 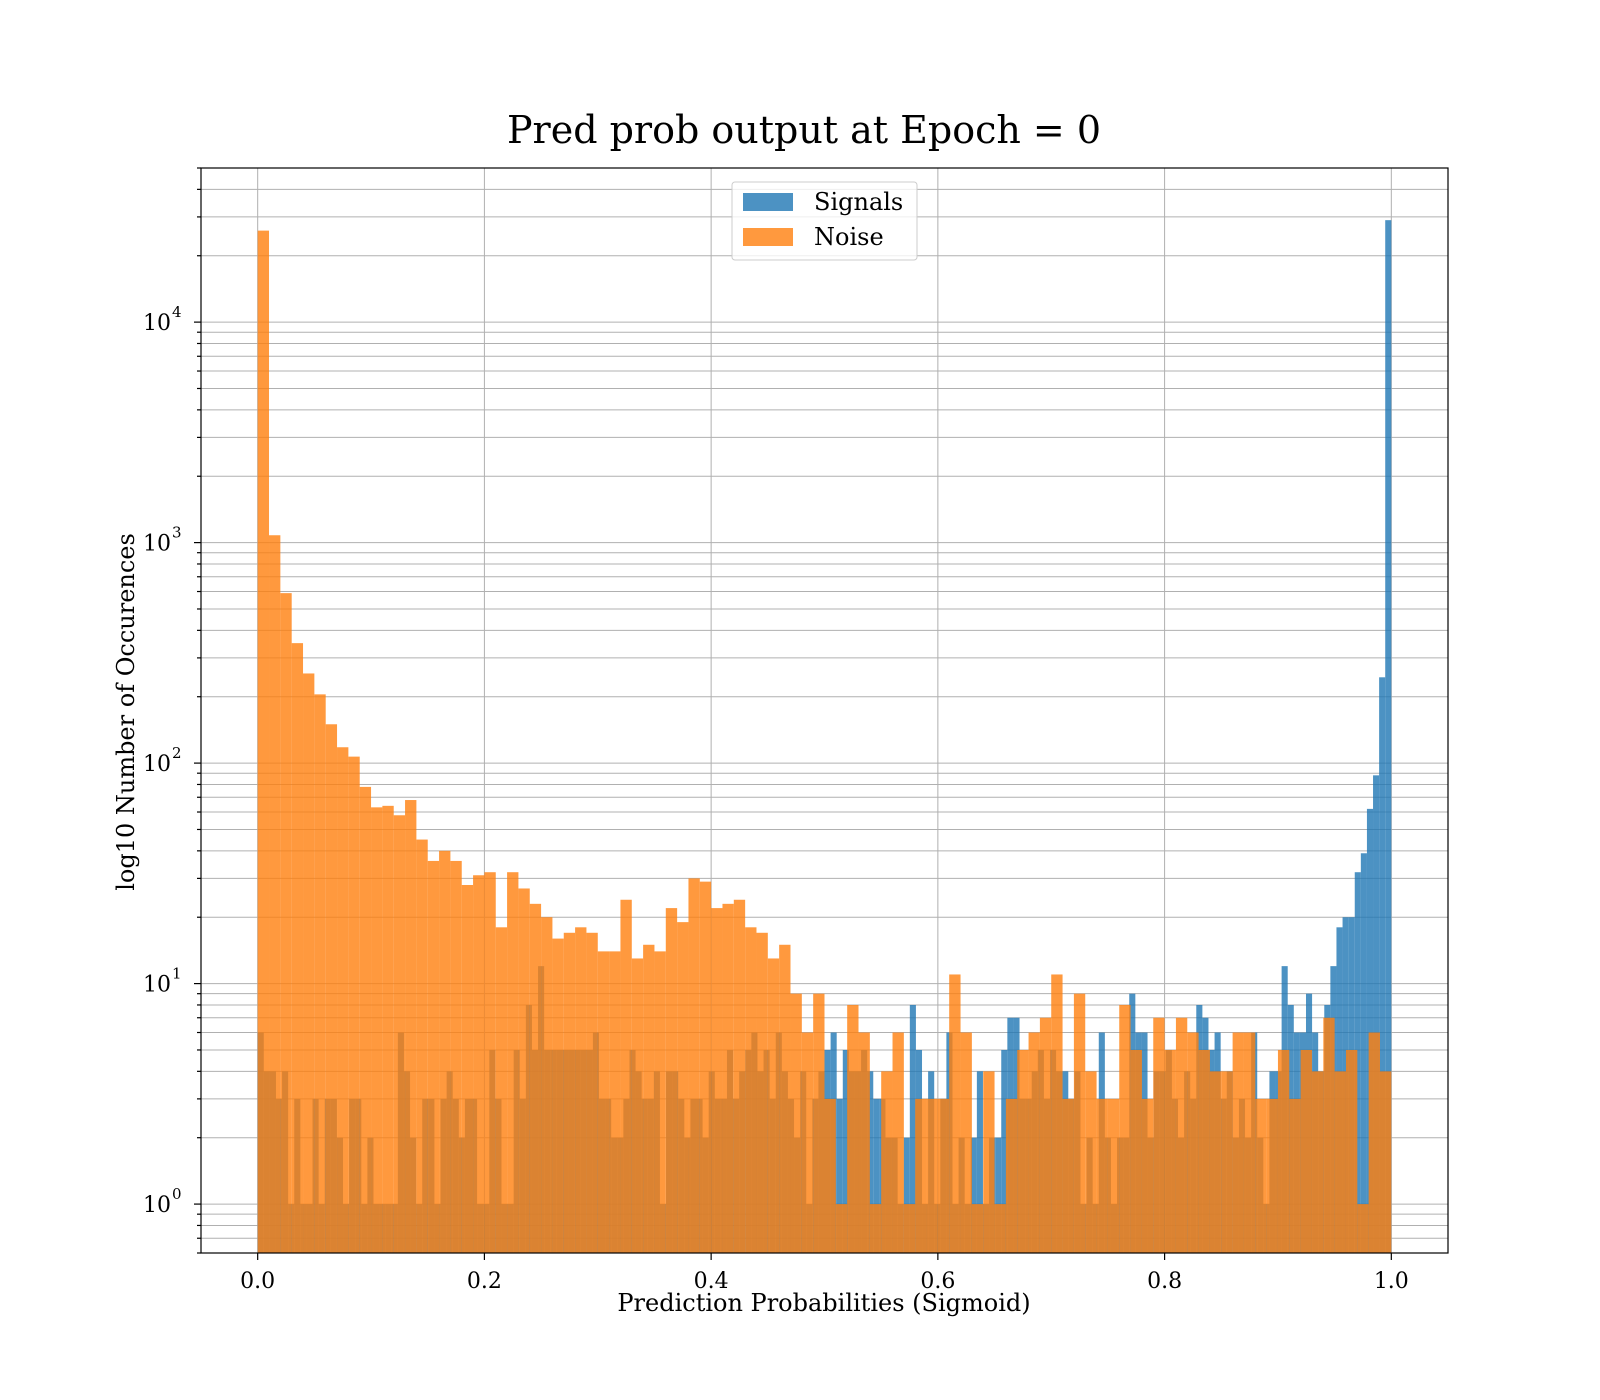 I want to click on legend-label-signals: Signals, so click(x=858, y=202).